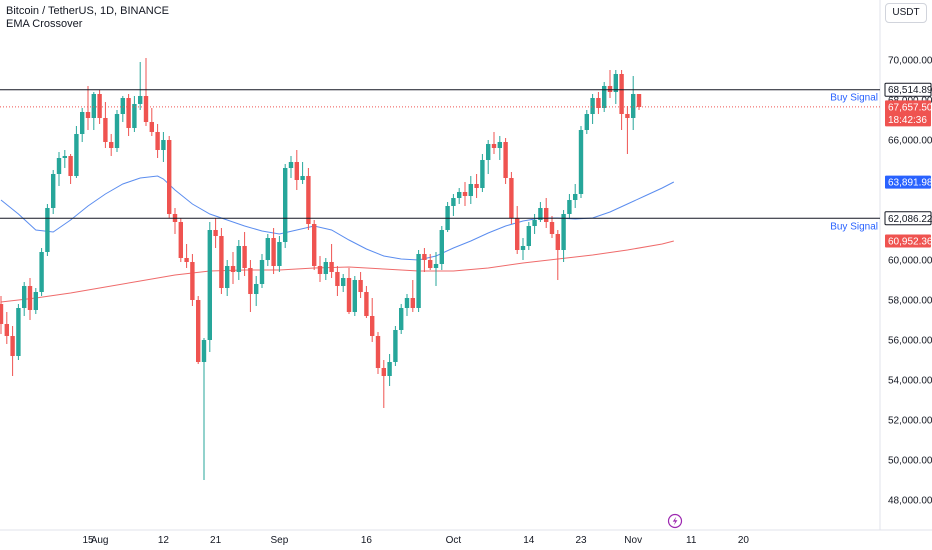  What do you see at coordinates (906, 13) in the screenshot?
I see `currency-button: USDT` at bounding box center [906, 13].